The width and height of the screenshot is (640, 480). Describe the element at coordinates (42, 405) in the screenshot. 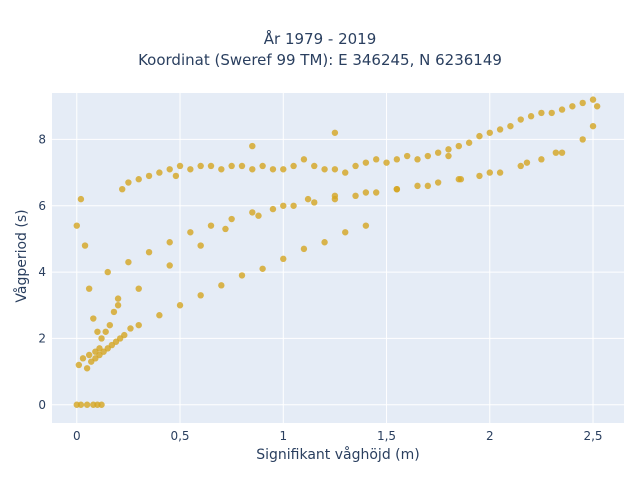

I see `y-tick-label: 0` at that location.